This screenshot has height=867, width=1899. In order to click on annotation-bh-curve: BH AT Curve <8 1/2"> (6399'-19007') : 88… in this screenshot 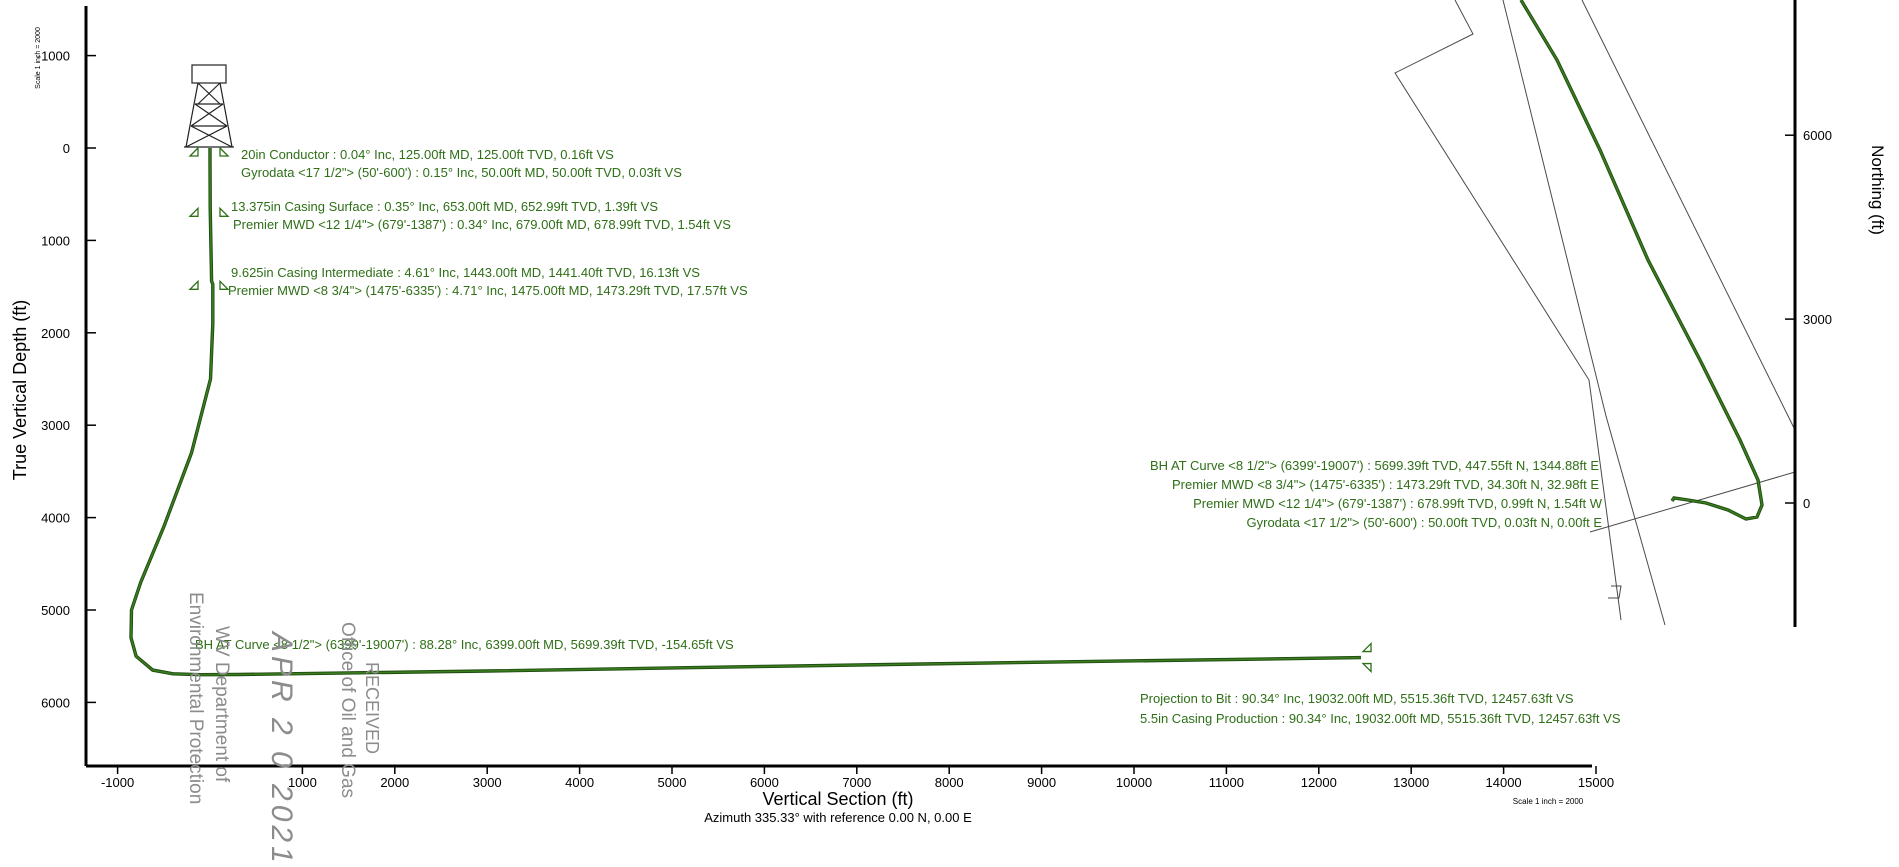, I will do `click(464, 644)`.